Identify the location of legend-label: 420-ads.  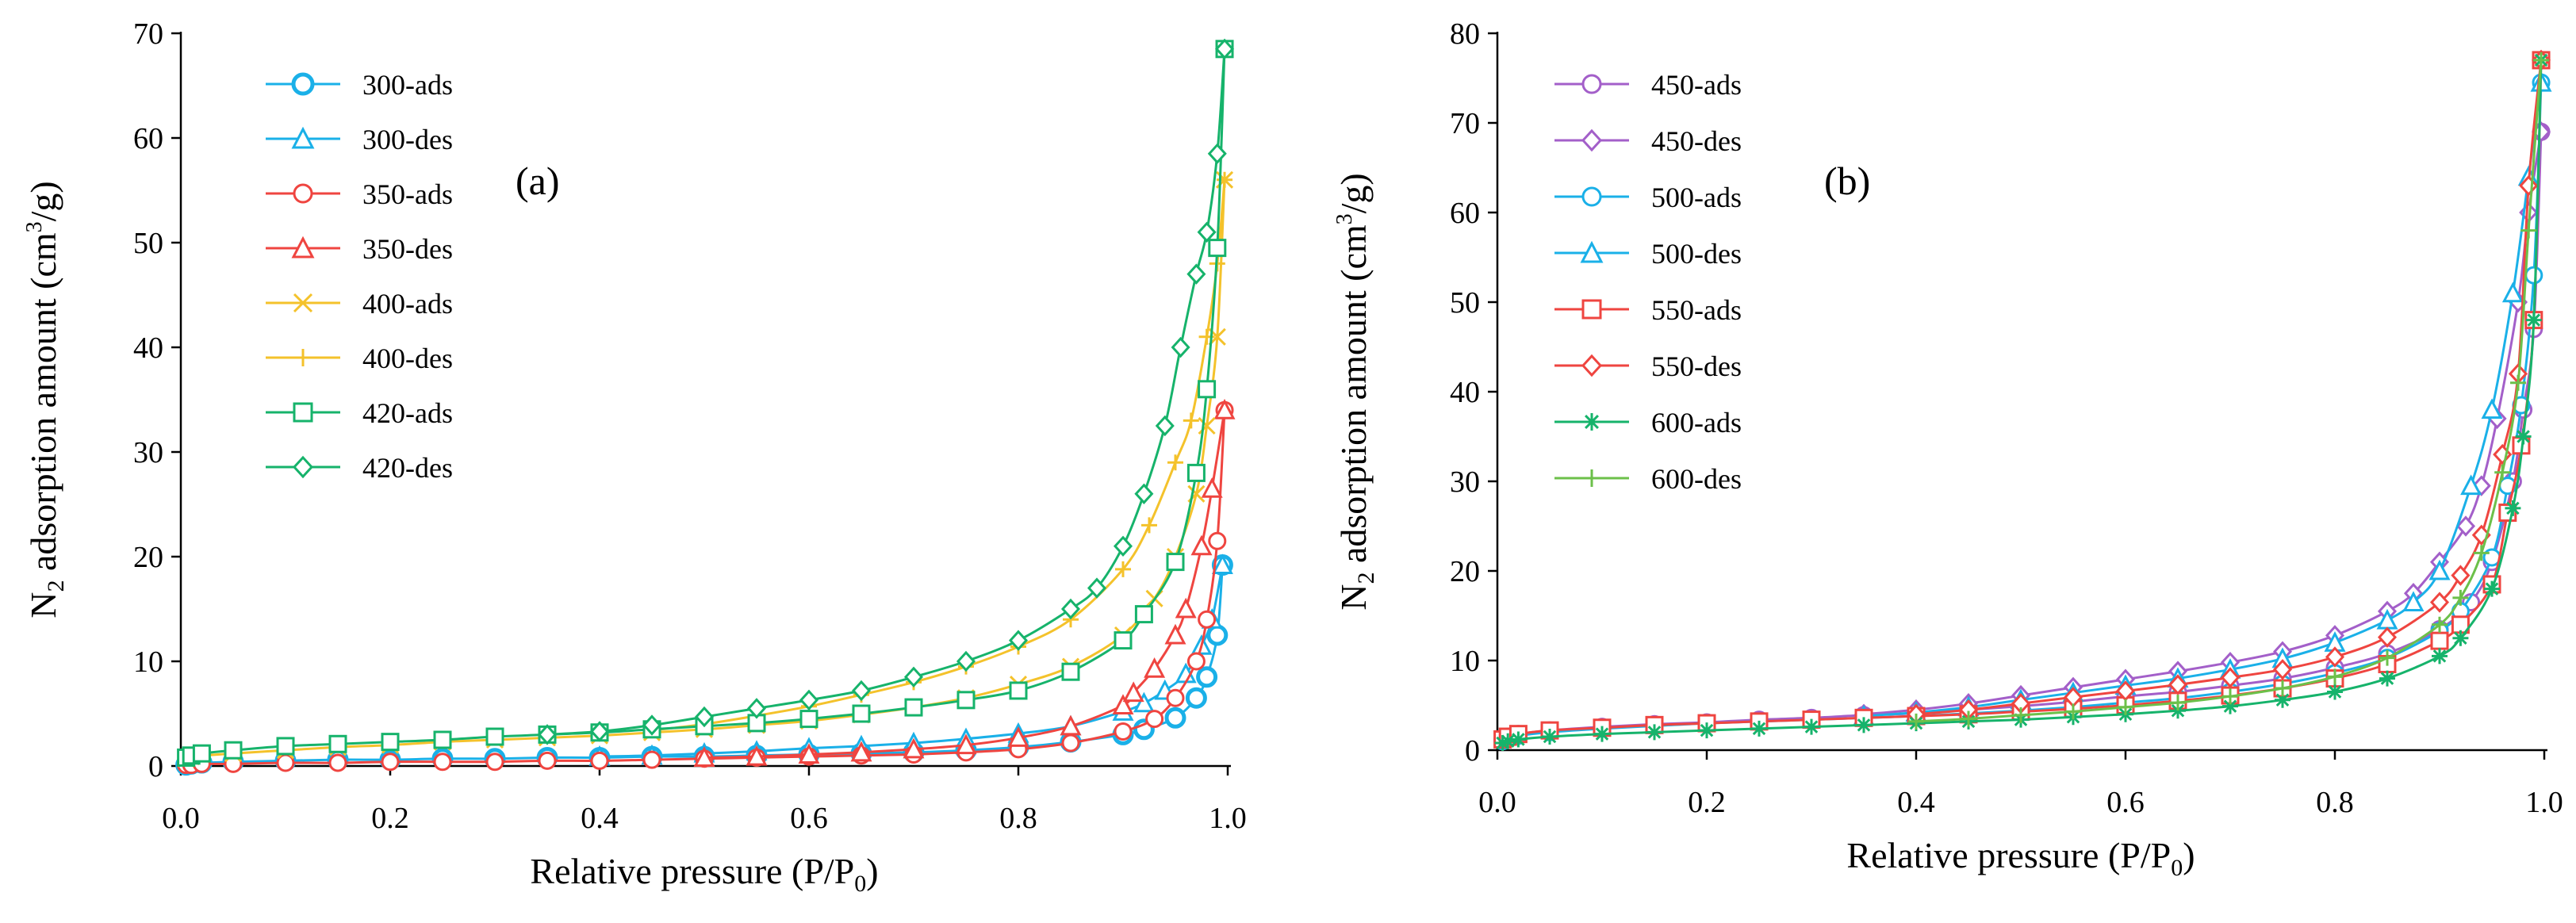
(408, 413).